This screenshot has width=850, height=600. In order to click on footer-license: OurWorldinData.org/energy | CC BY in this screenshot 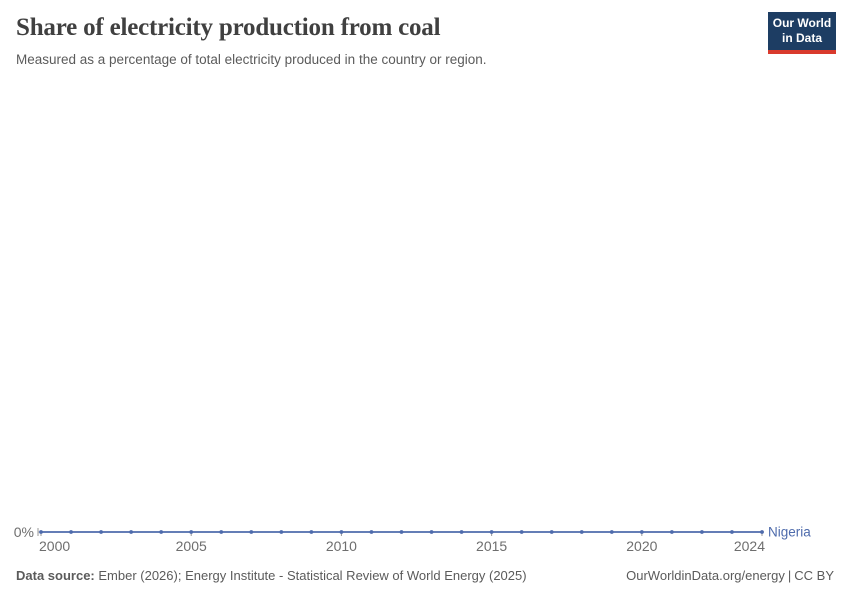, I will do `click(730, 575)`.